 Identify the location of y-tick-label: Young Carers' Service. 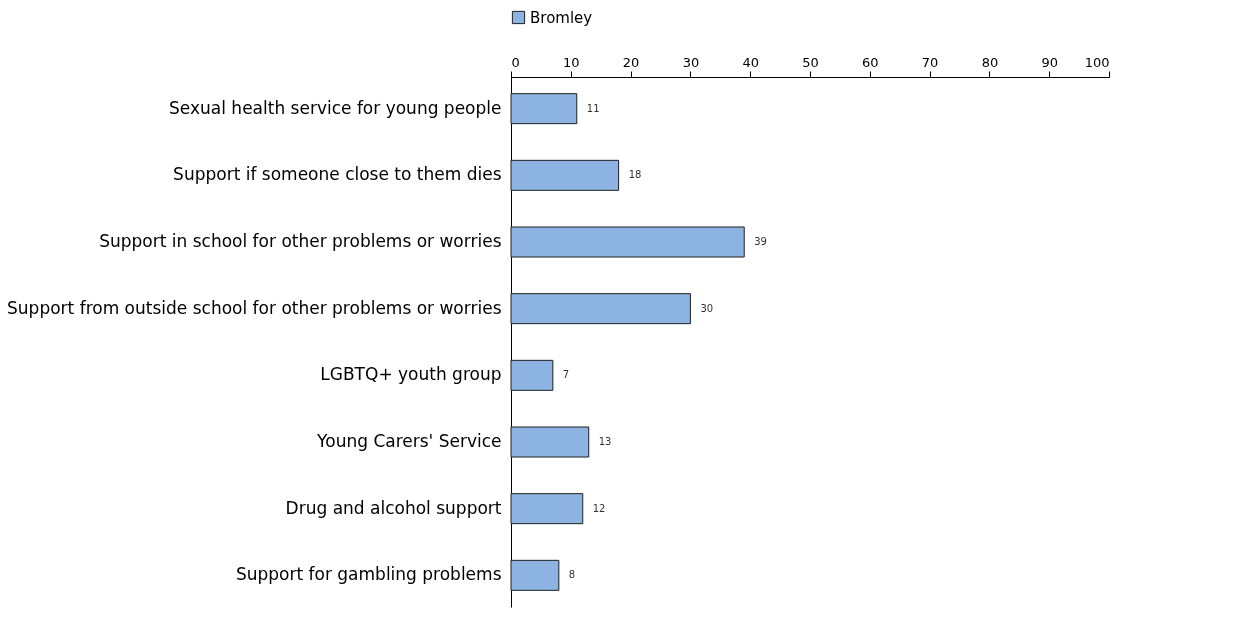
(409, 441).